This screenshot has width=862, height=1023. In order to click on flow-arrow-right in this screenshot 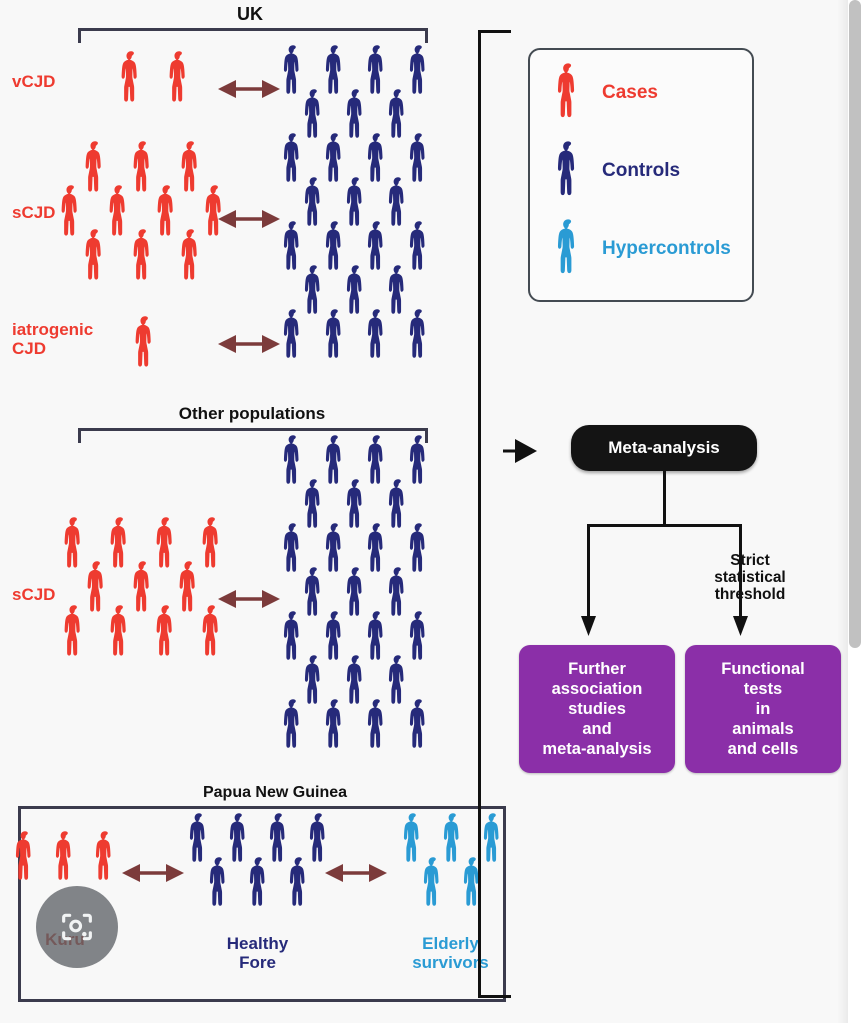, I will do `click(740, 580)`.